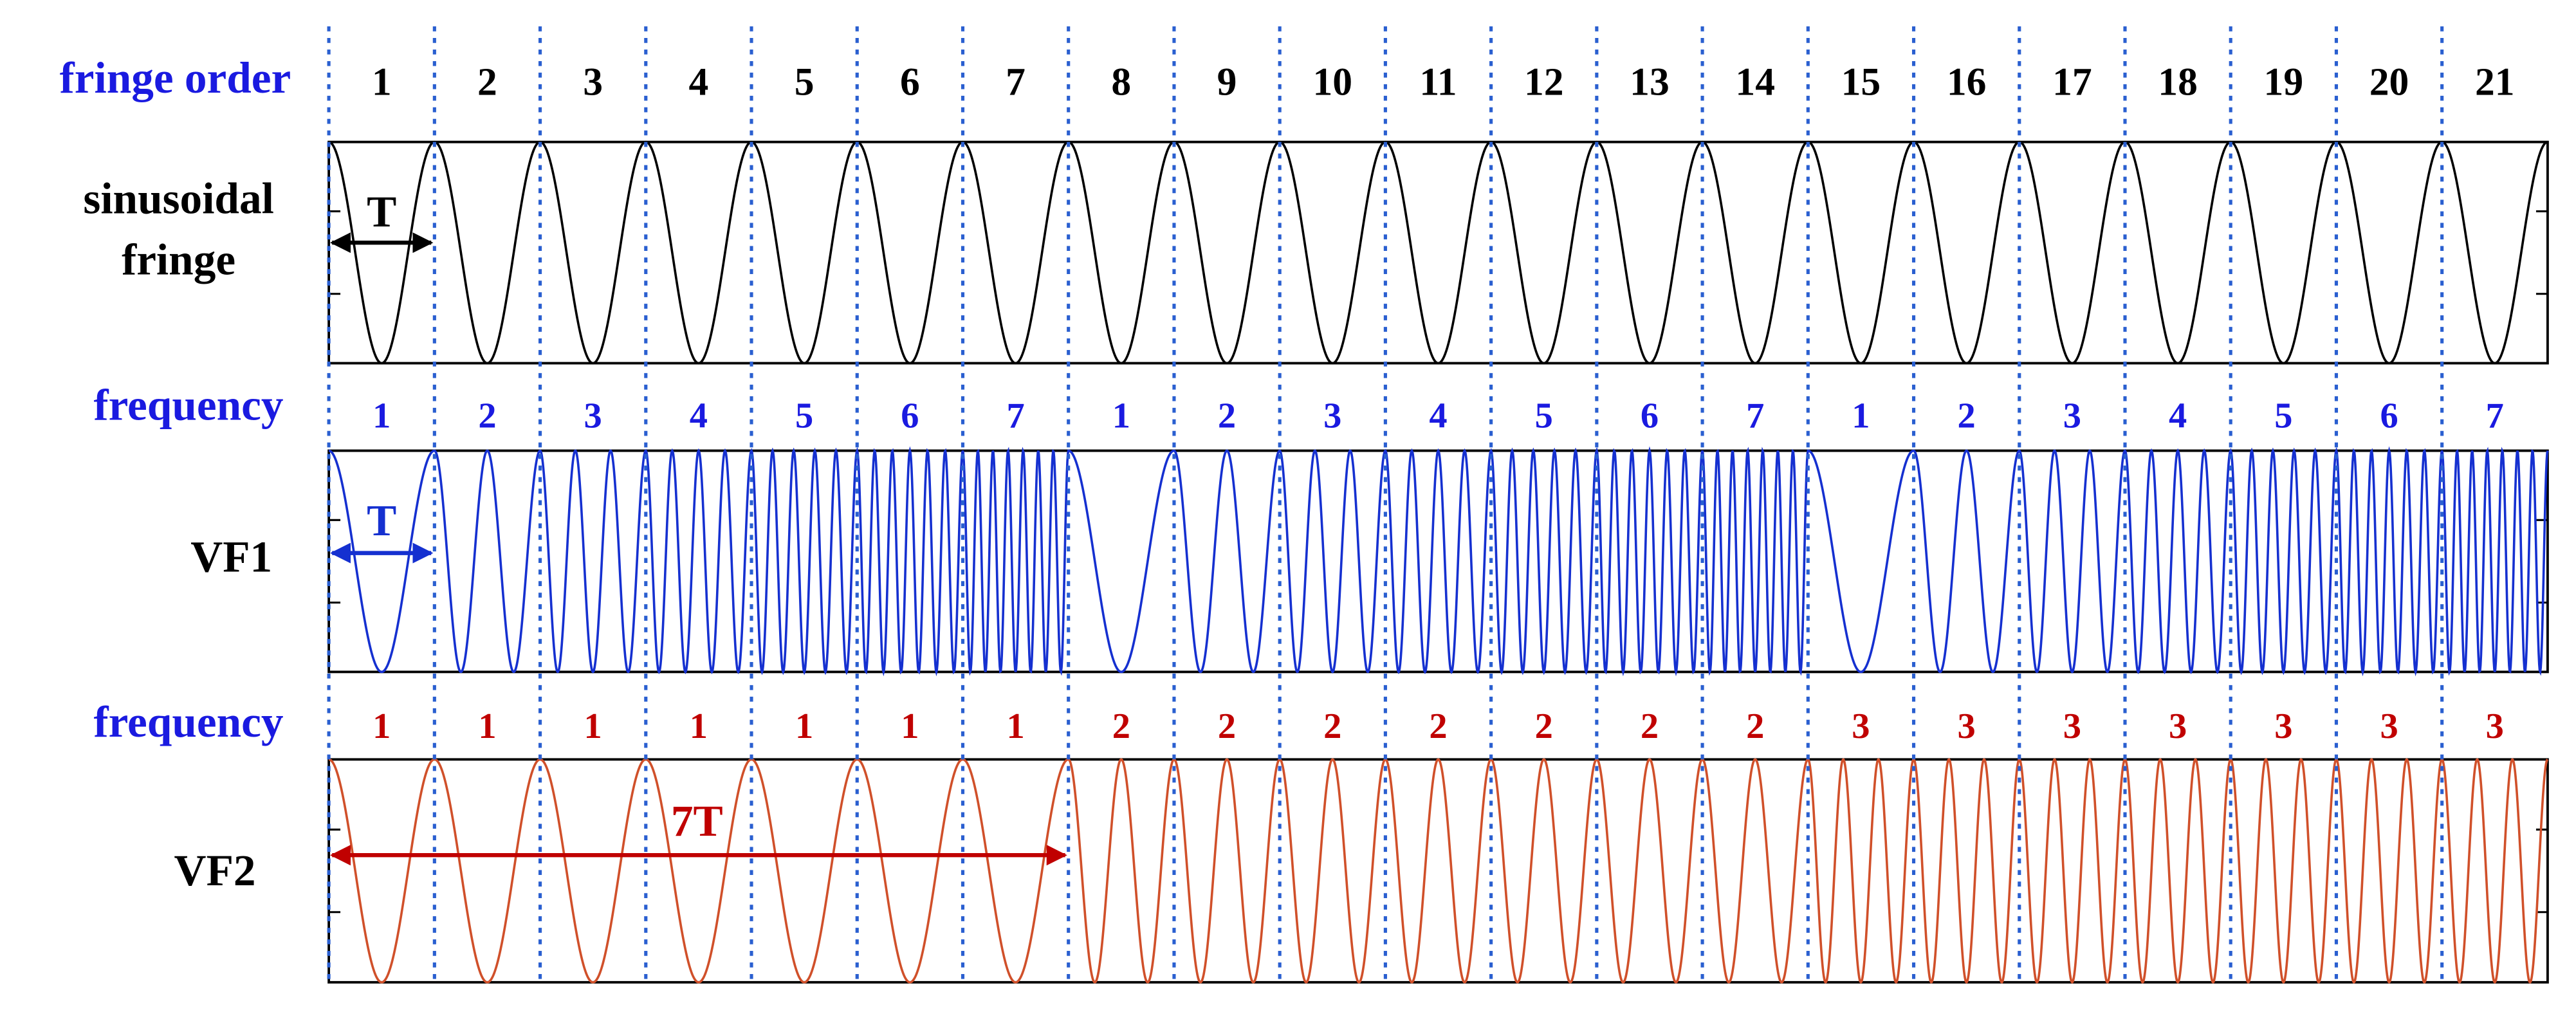 The image size is (2576, 1012). I want to click on row-label: VF2, so click(215, 870).